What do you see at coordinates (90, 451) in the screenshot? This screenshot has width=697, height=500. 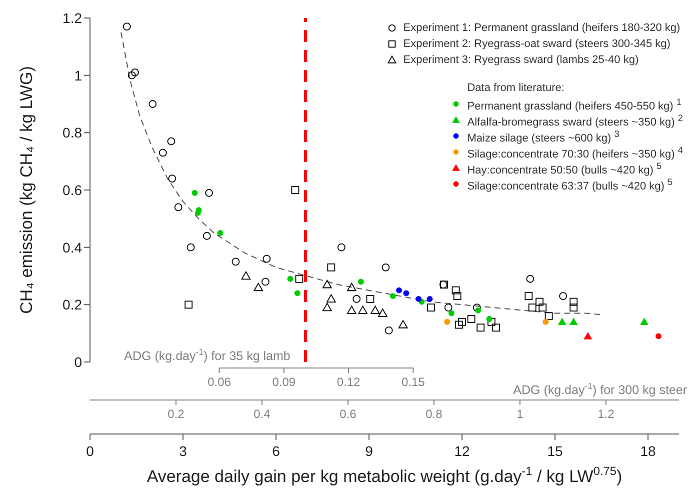 I see `x-tick-label: 0` at bounding box center [90, 451].